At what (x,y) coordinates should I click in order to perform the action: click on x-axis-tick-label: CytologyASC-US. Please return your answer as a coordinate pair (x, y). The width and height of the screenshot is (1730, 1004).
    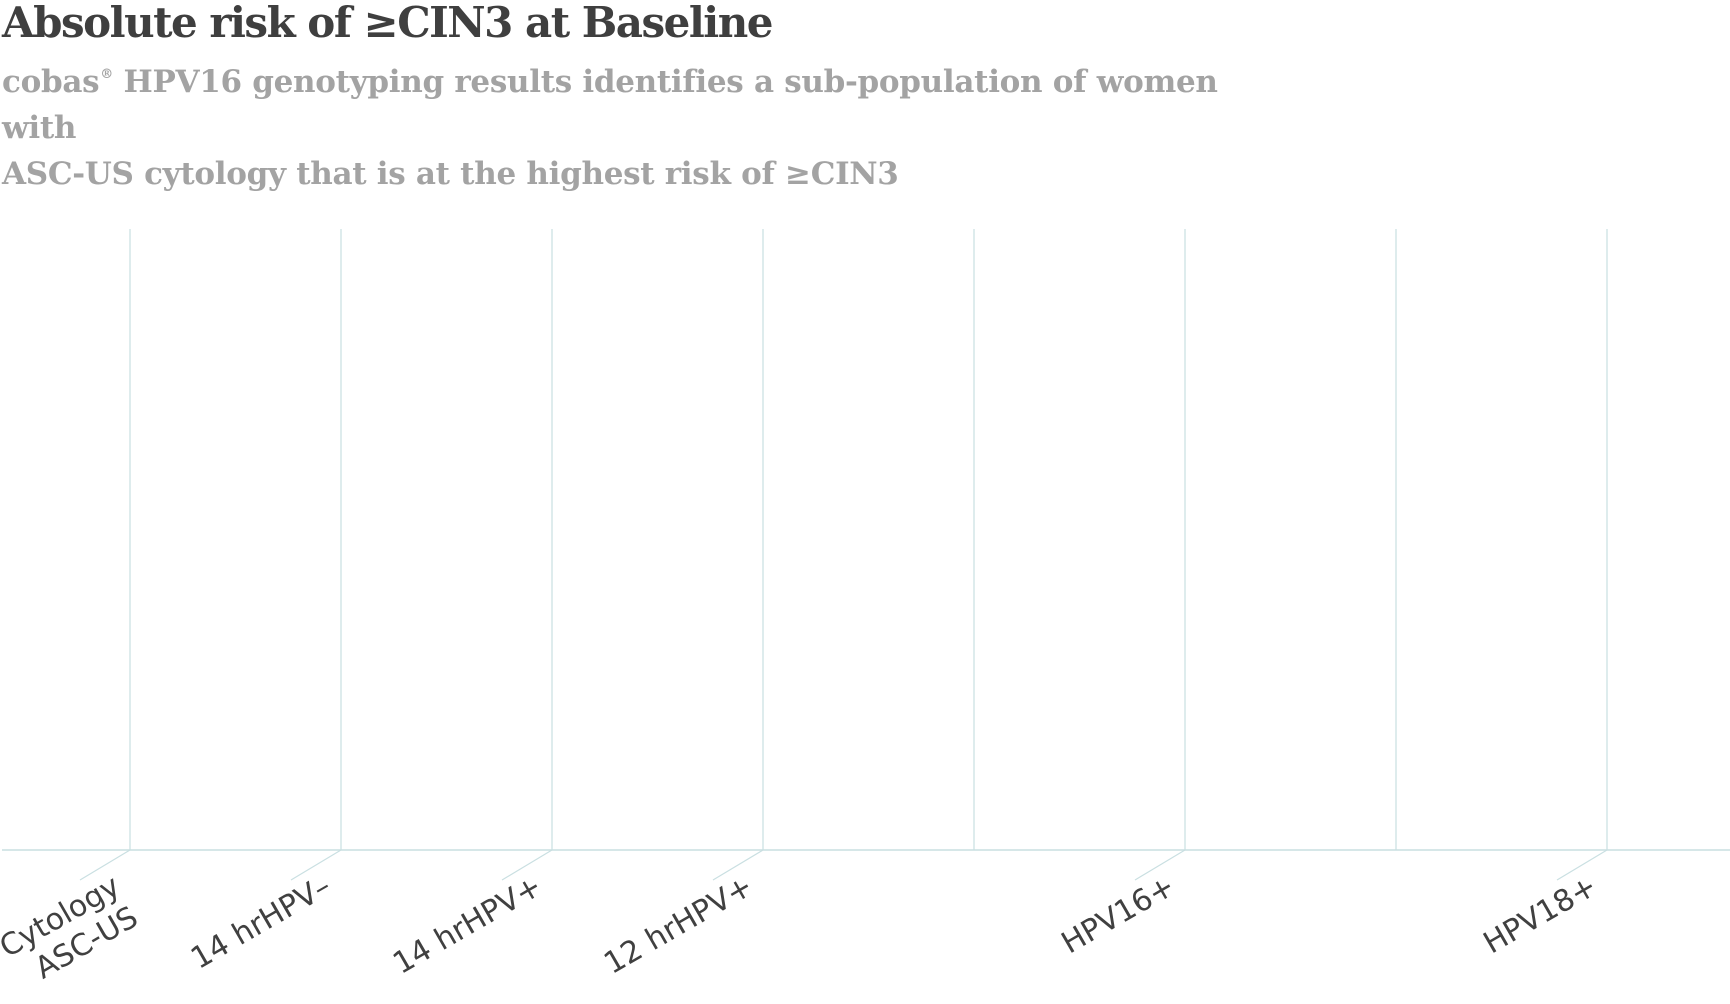
    Looking at the image, I should click on (72, 933).